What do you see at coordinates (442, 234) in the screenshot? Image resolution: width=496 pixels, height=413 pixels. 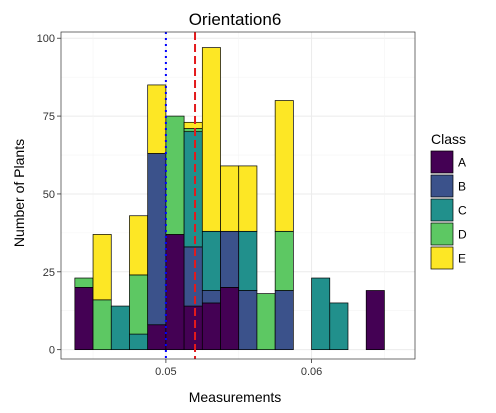 I see `legend-swatch-d` at bounding box center [442, 234].